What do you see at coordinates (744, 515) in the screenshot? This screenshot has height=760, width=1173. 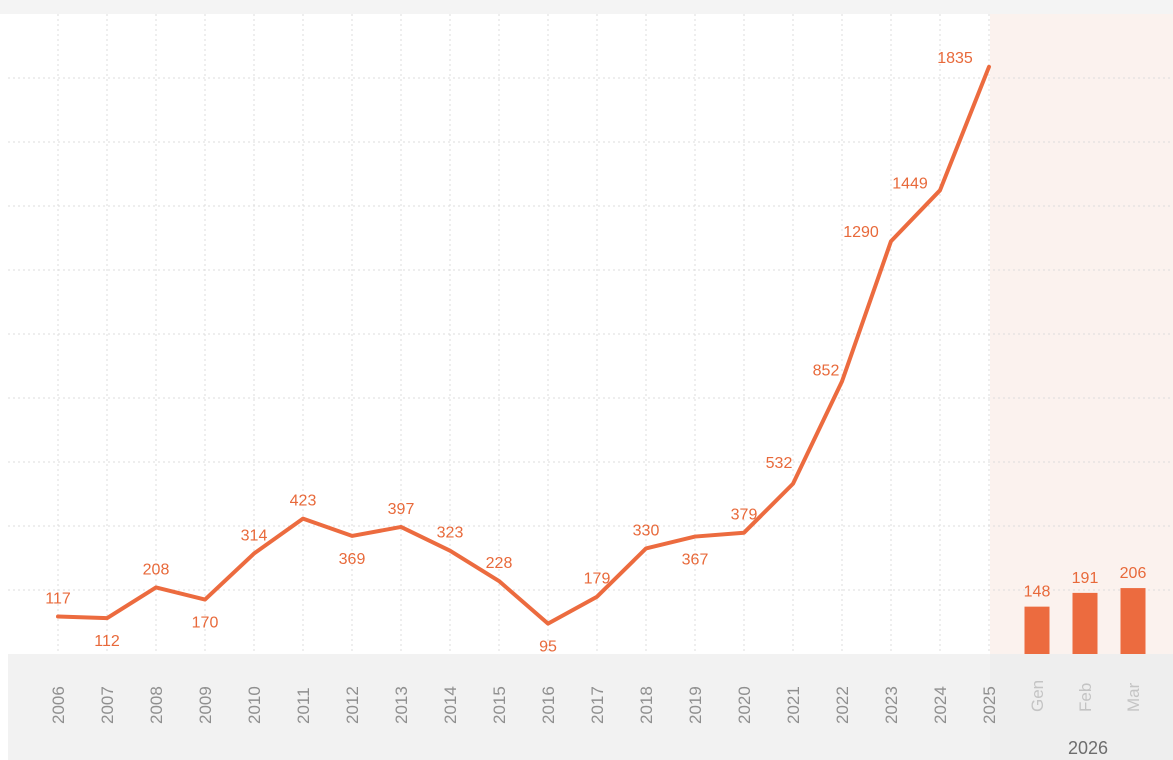 I see `data-label: 379` at bounding box center [744, 515].